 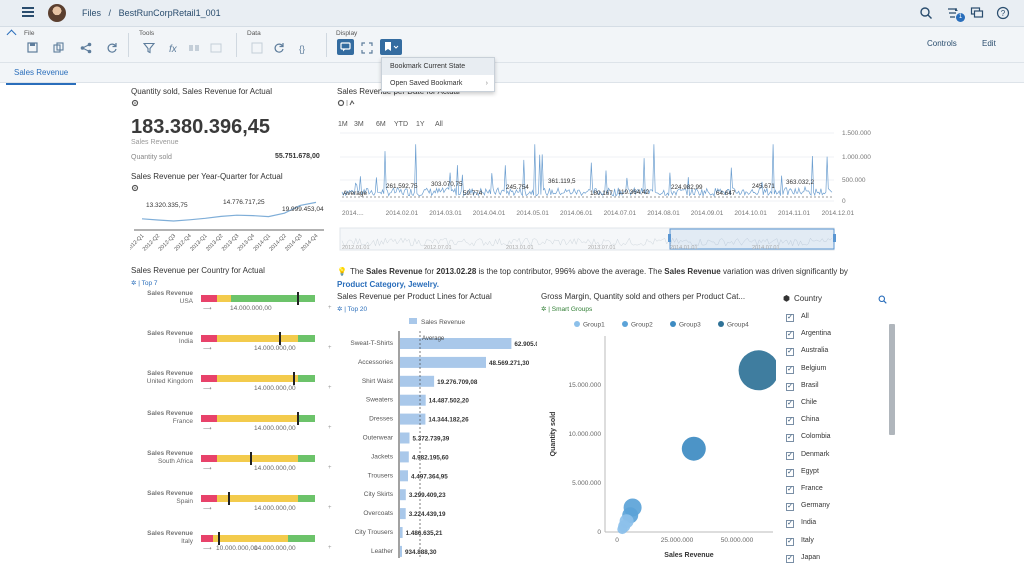 I want to click on legend-label: Group3, so click(x=690, y=325).